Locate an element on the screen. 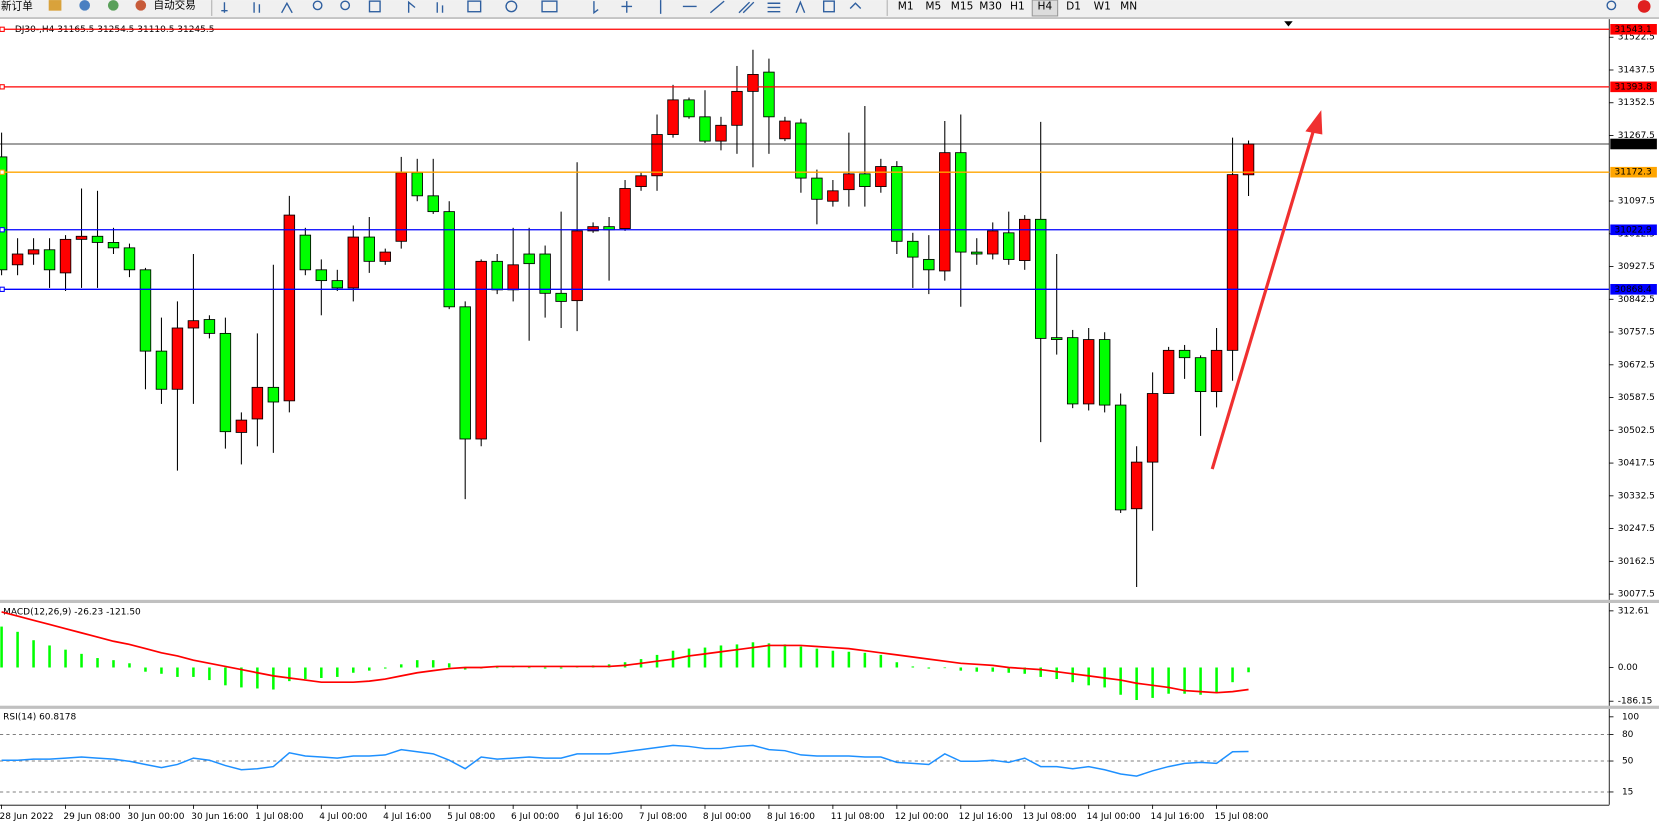 This screenshot has height=827, width=1659. timeframe-button: H4 is located at coordinates (1045, 6).